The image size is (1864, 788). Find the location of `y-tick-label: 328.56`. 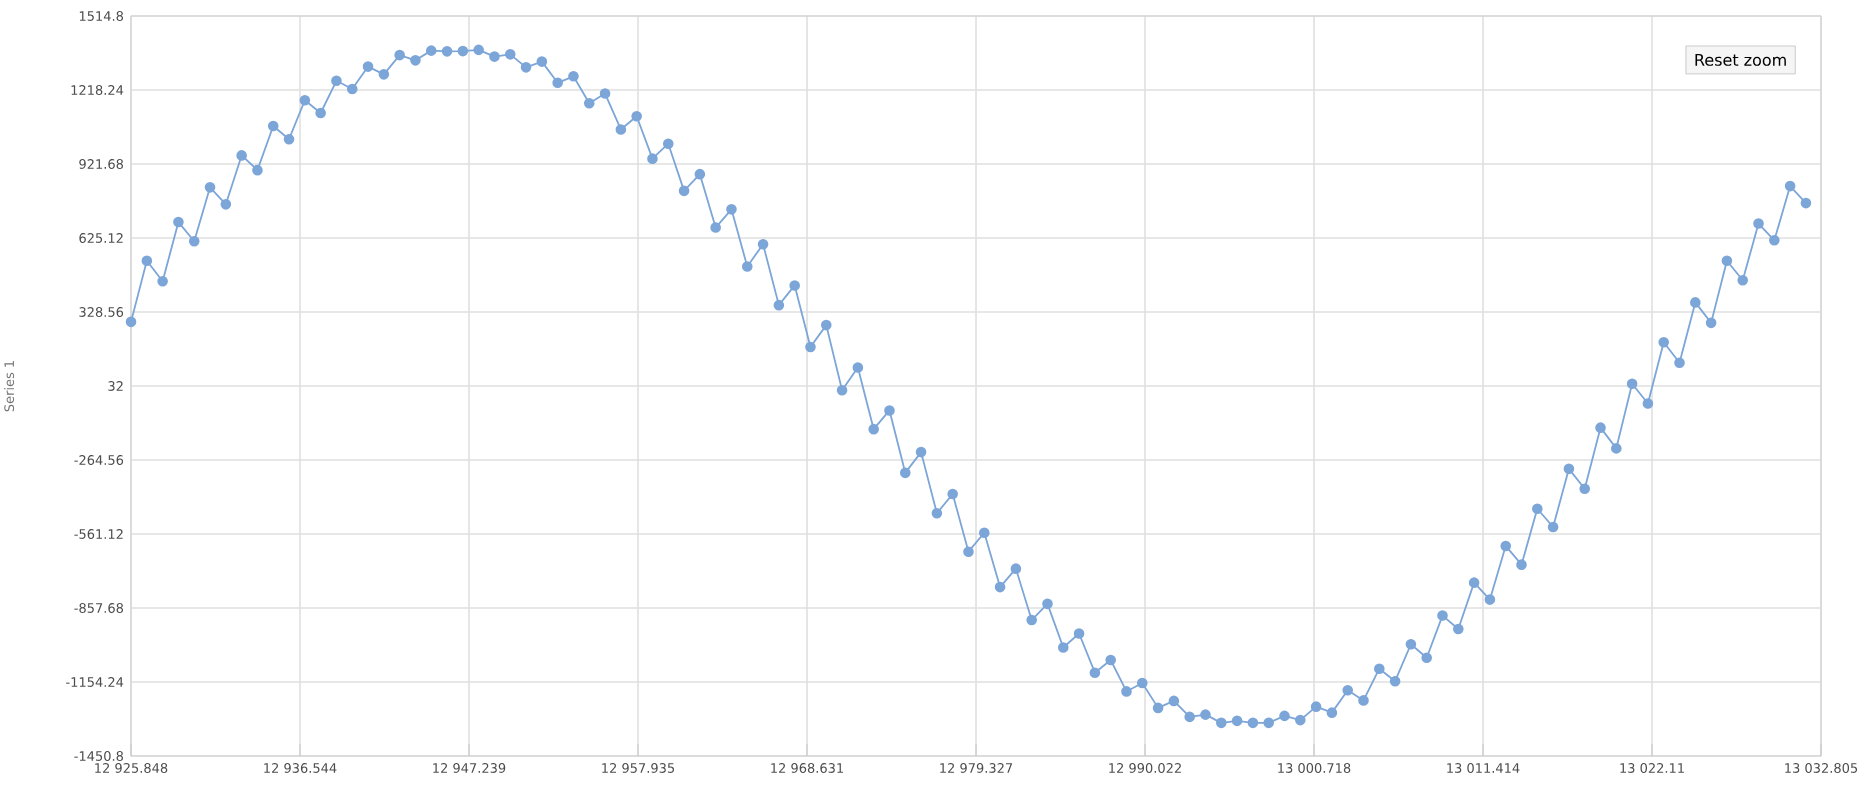

y-tick-label: 328.56 is located at coordinates (101, 312).